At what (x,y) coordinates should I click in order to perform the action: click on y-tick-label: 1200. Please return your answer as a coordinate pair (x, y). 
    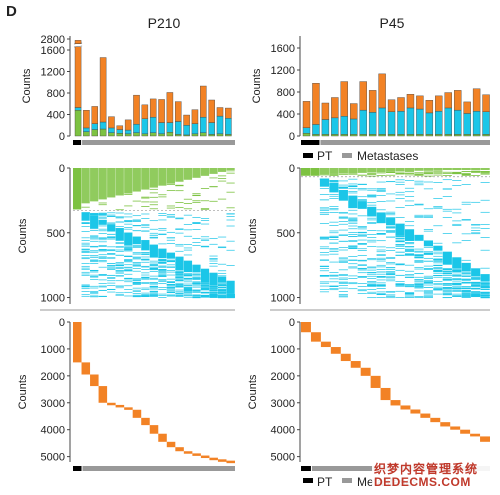
    Looking at the image, I should click on (283, 71).